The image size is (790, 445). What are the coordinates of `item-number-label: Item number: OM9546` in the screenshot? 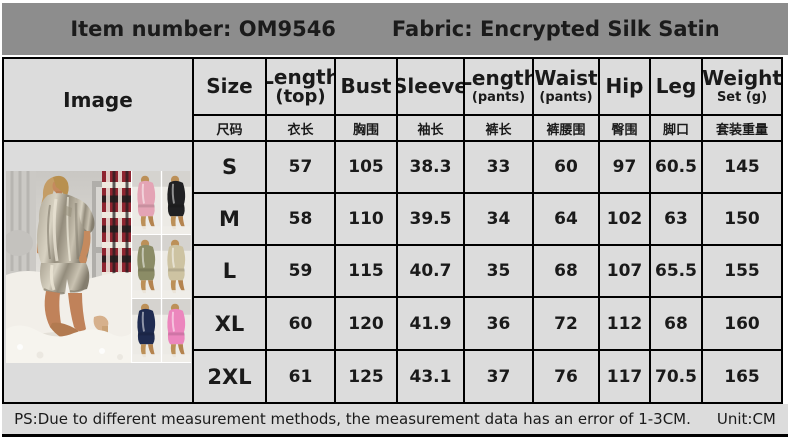 It's located at (203, 29).